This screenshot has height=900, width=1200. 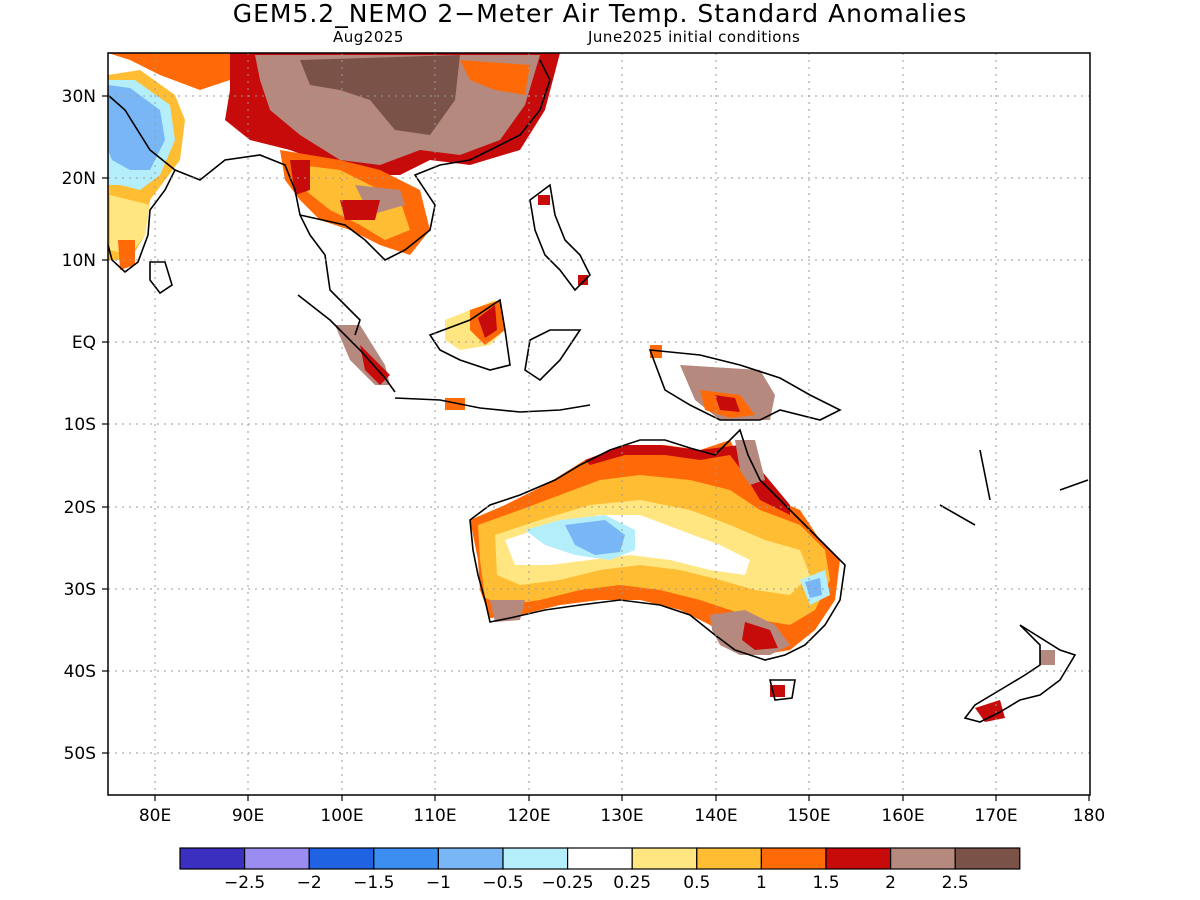 What do you see at coordinates (694, 37) in the screenshot?
I see `initial-conditions: June2025 initial conditions` at bounding box center [694, 37].